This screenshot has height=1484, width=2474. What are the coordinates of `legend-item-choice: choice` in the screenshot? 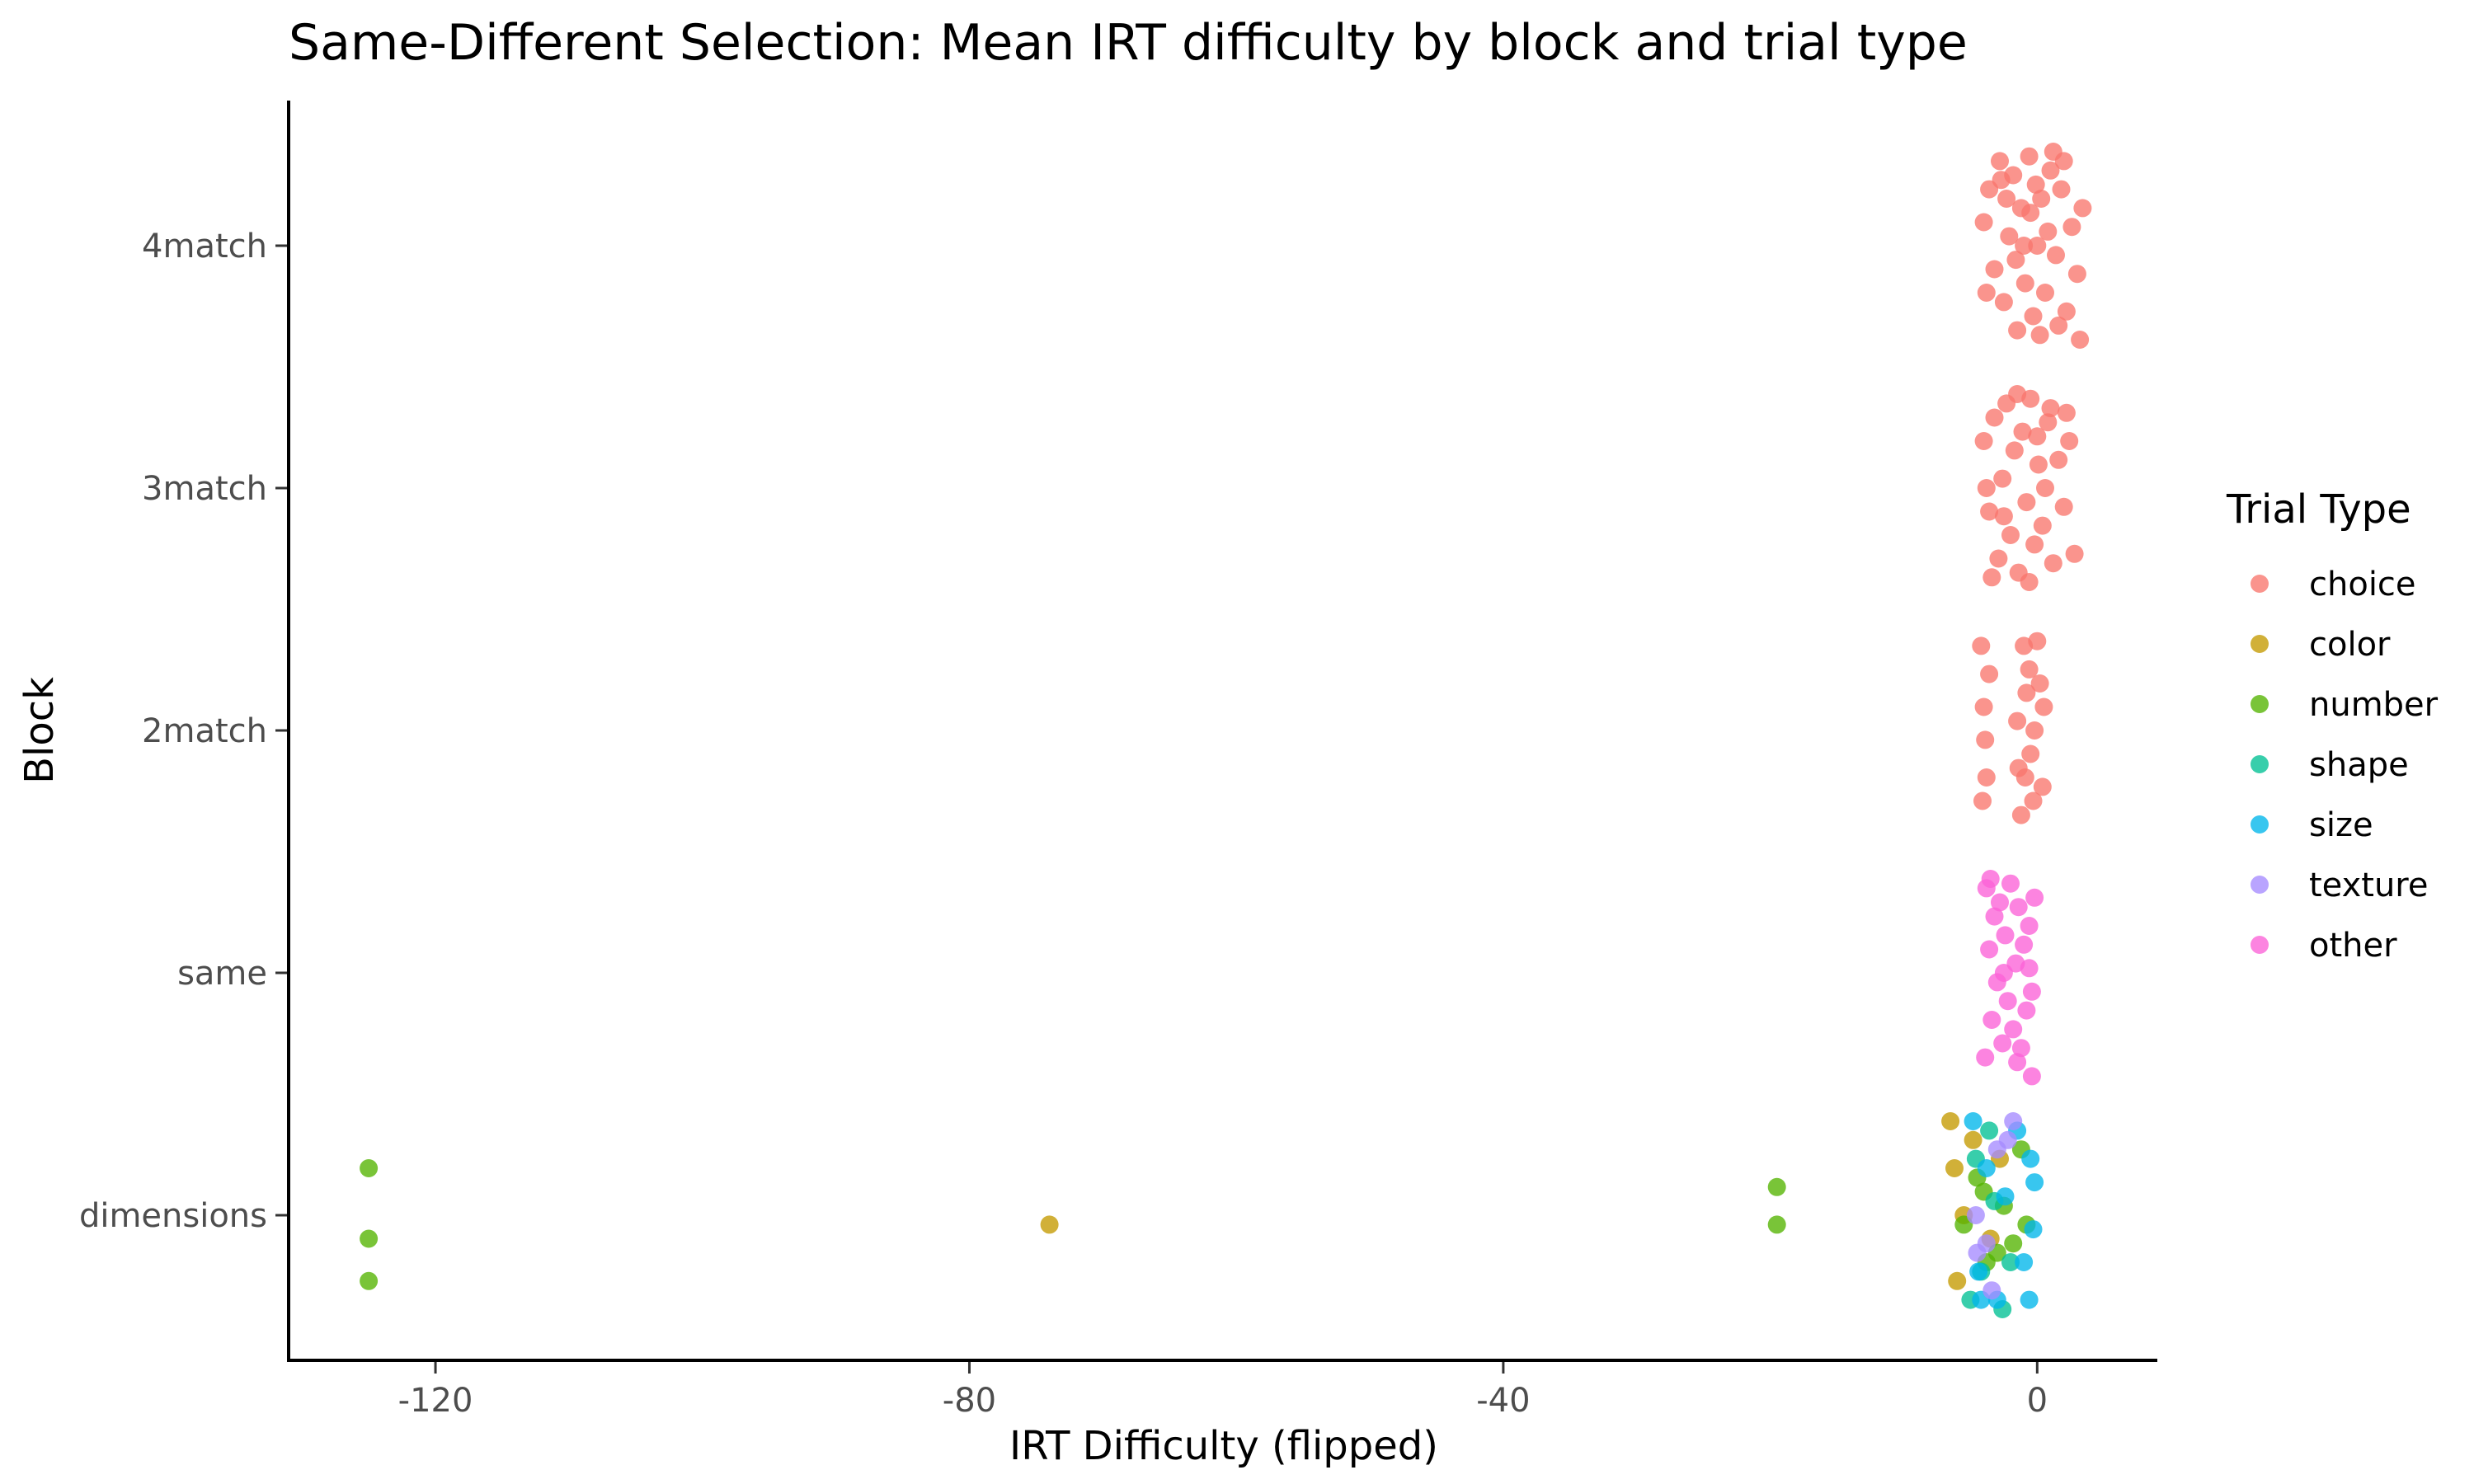 It's located at (2333, 584).